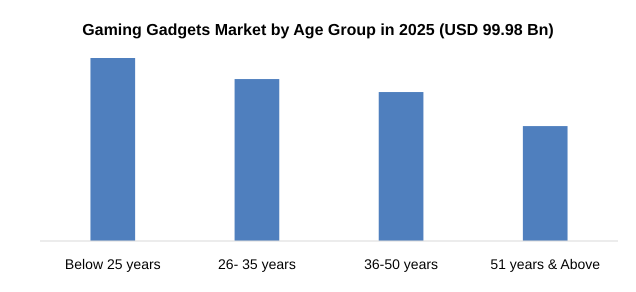  What do you see at coordinates (112, 264) in the screenshot?
I see `x-tick-label: Below 25 years` at bounding box center [112, 264].